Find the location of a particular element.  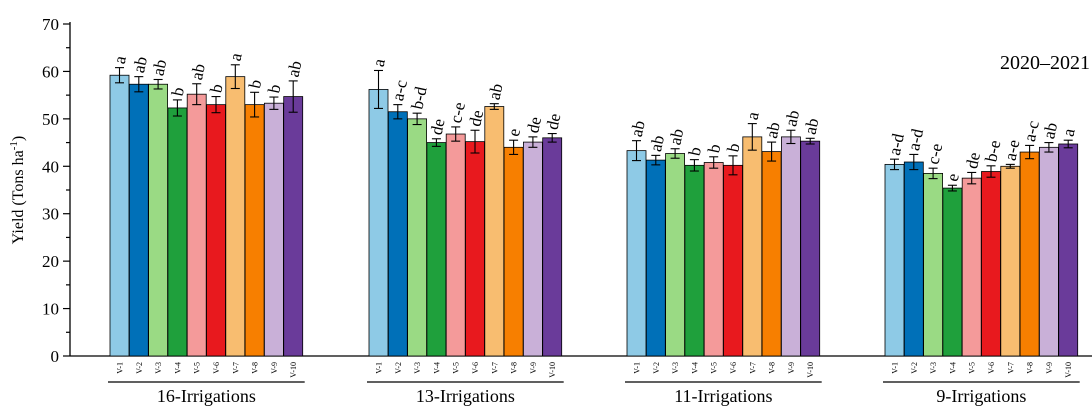

y-tick-label: 50 is located at coordinates (50, 119).